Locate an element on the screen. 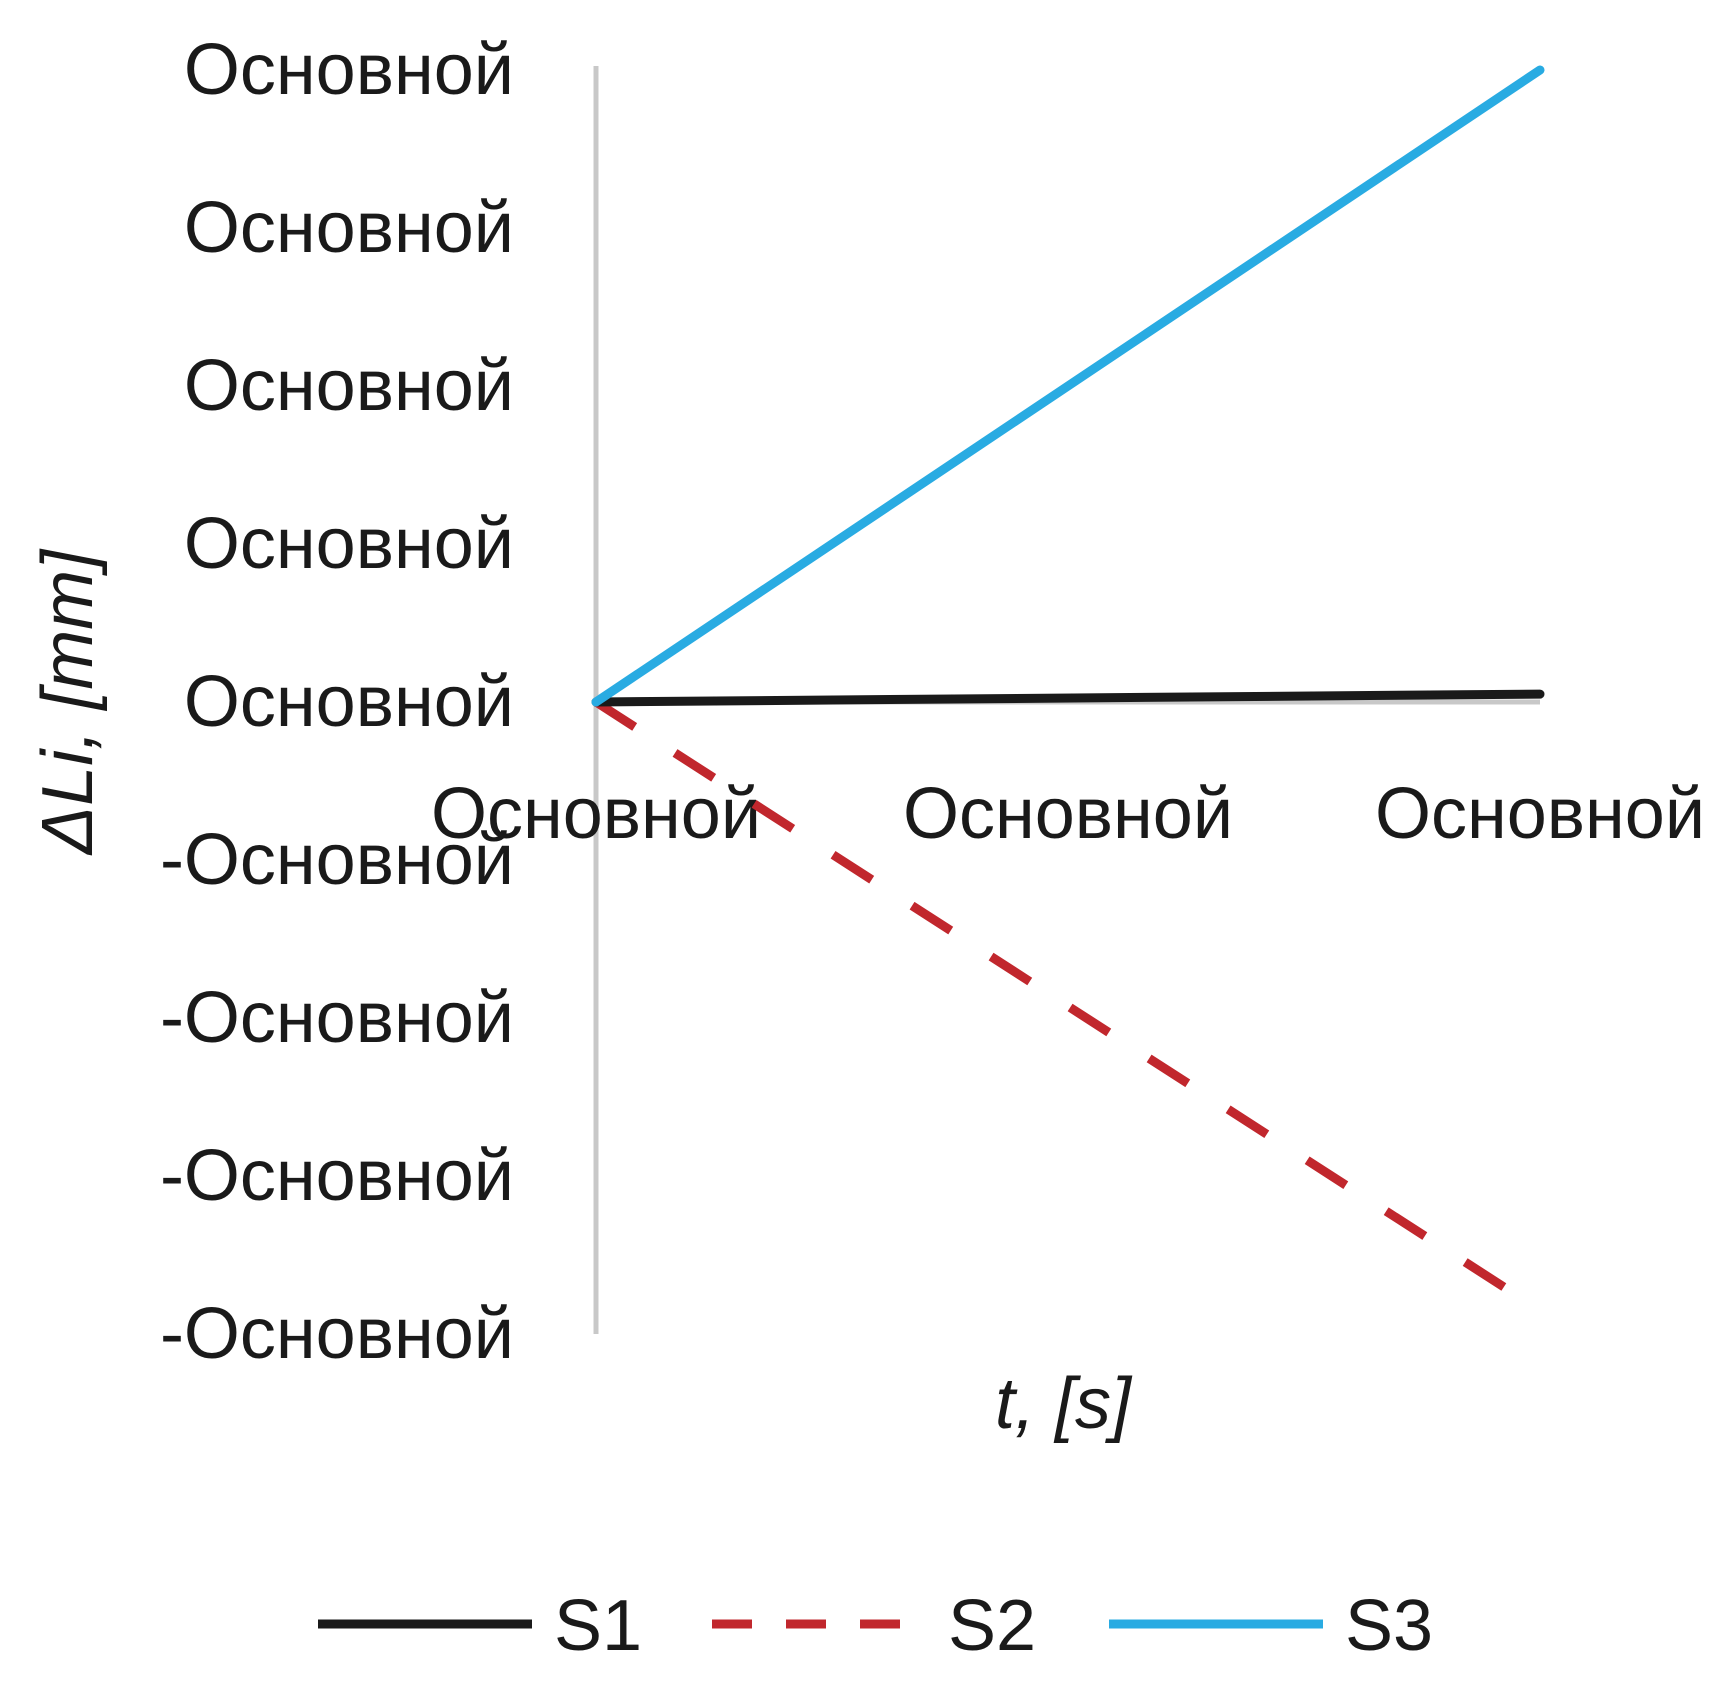 This screenshot has height=1689, width=1722. legend-label-s1: S1 is located at coordinates (598, 1626).